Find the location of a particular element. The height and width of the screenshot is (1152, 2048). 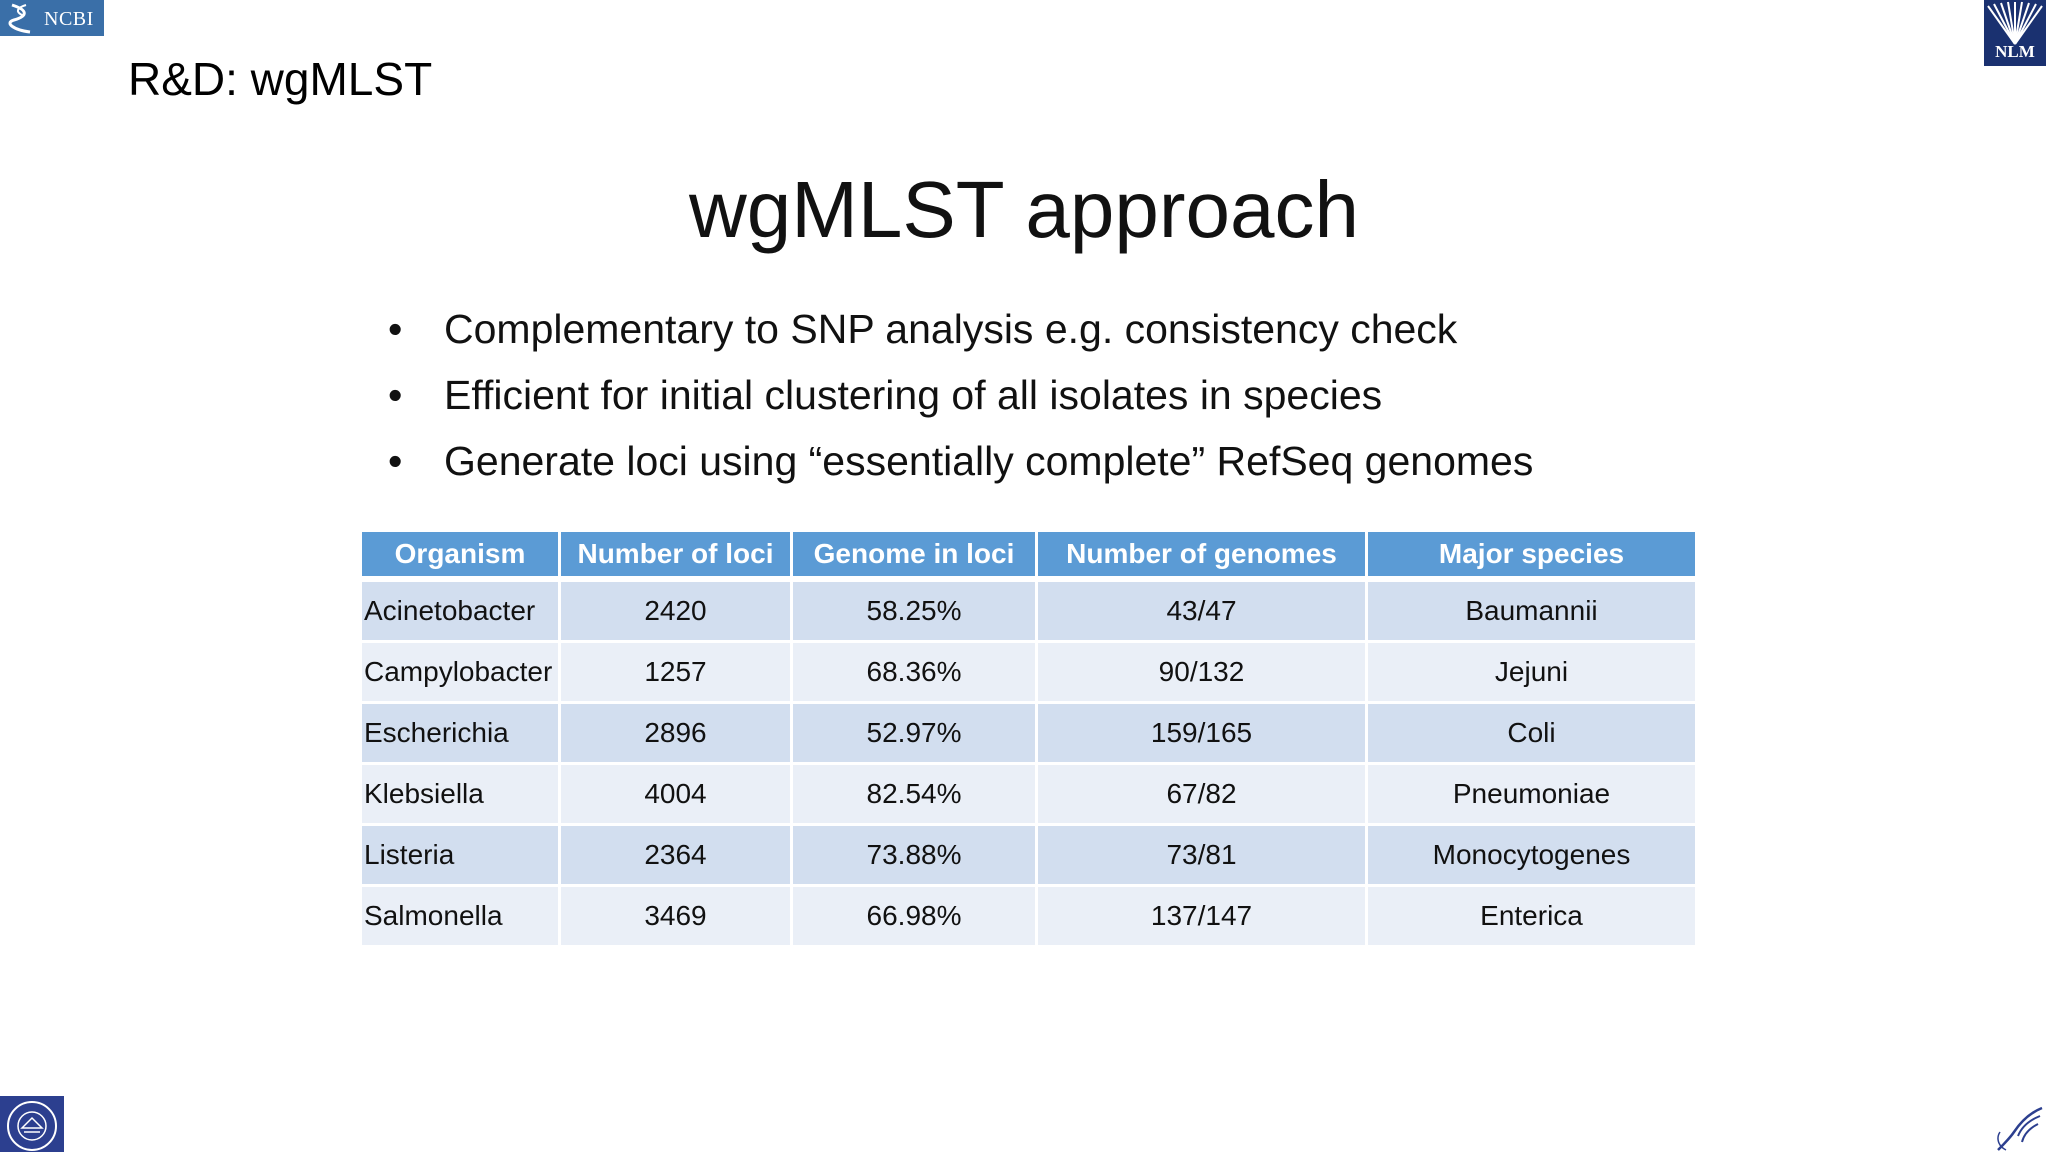

cell-number-of-loci: 4004 is located at coordinates (676, 794).